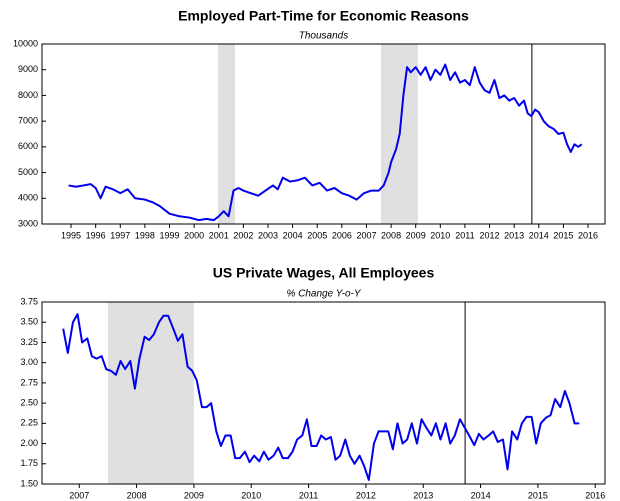  I want to click on chart-title: Employed Part-Time for Economic Reasons, so click(323, 16).